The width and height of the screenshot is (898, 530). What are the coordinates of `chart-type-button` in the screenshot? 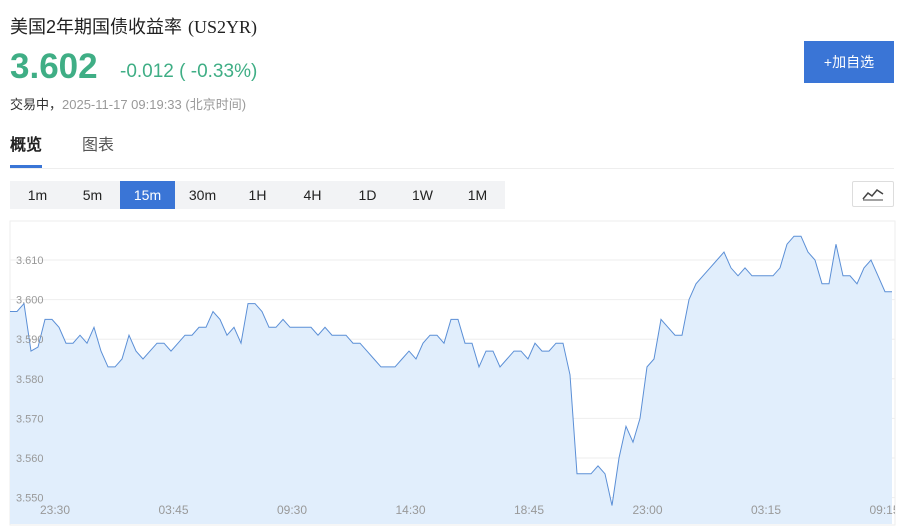 It's located at (873, 194).